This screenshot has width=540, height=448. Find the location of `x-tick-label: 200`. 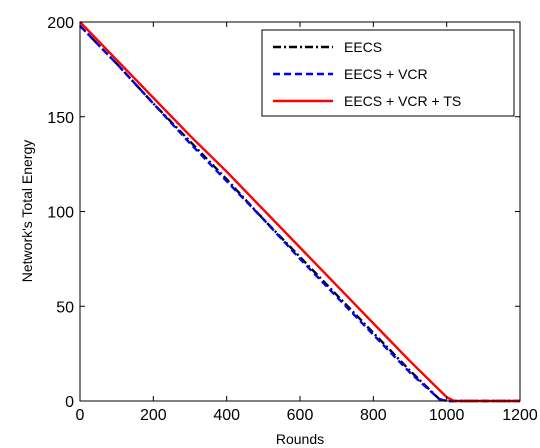

x-tick-label: 200 is located at coordinates (153, 415).